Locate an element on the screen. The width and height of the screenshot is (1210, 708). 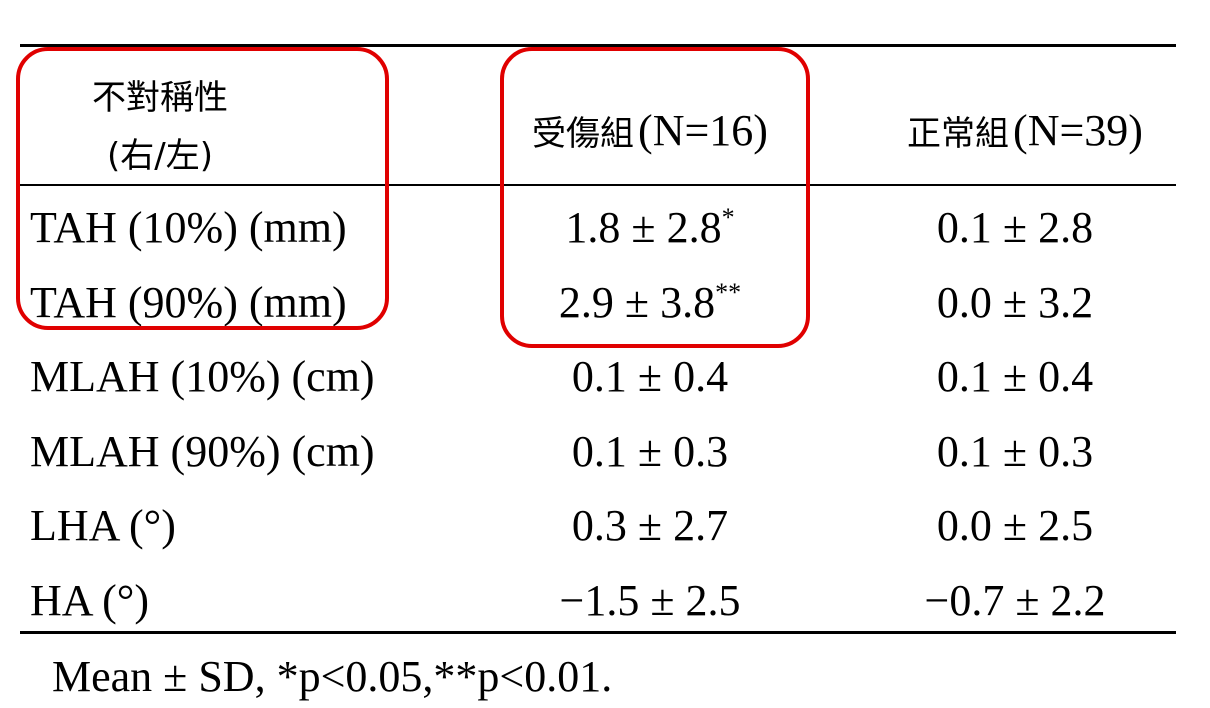
injured-cell: 0.3 ± 2.7 is located at coordinates (650, 526).